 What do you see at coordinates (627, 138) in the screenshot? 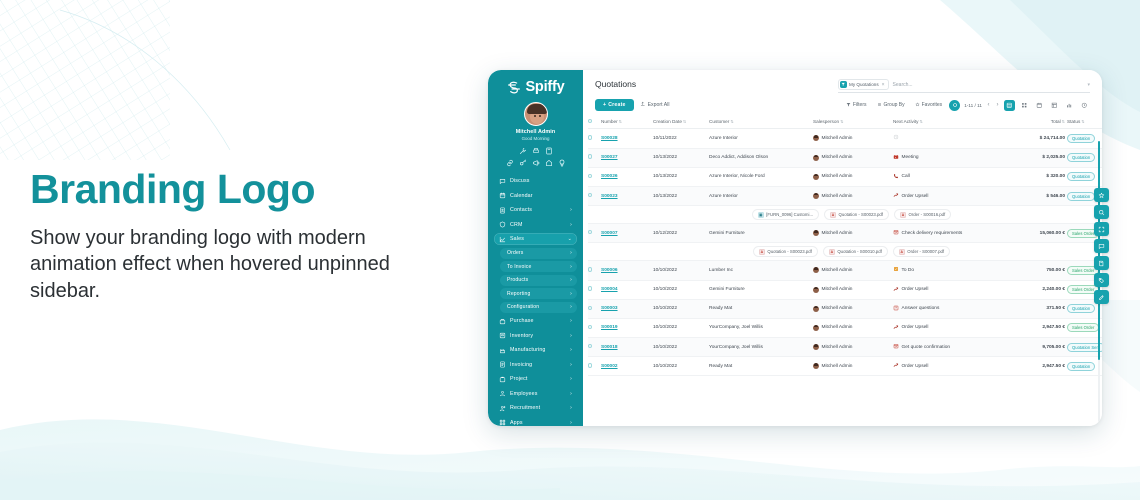
I see `cell-number: S00028` at bounding box center [627, 138].